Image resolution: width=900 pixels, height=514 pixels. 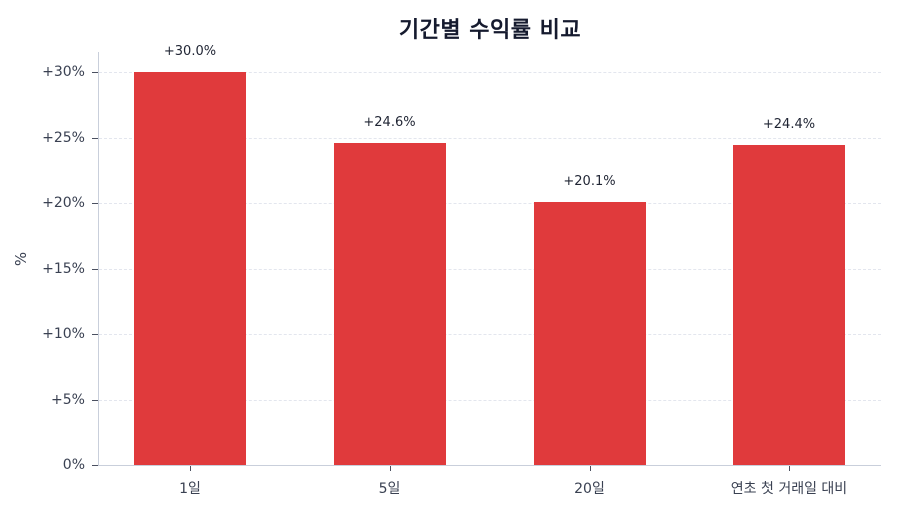 What do you see at coordinates (63, 138) in the screenshot?
I see `y-tick-label: +25%` at bounding box center [63, 138].